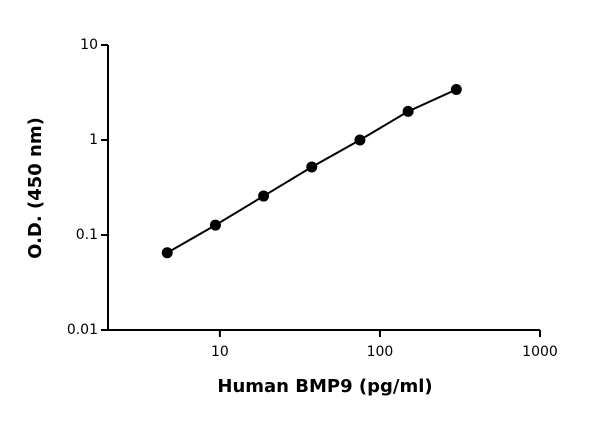 This screenshot has width=600, height=421. I want to click on x-axis-title: Human BMP9 (pg/ml), so click(324, 386).